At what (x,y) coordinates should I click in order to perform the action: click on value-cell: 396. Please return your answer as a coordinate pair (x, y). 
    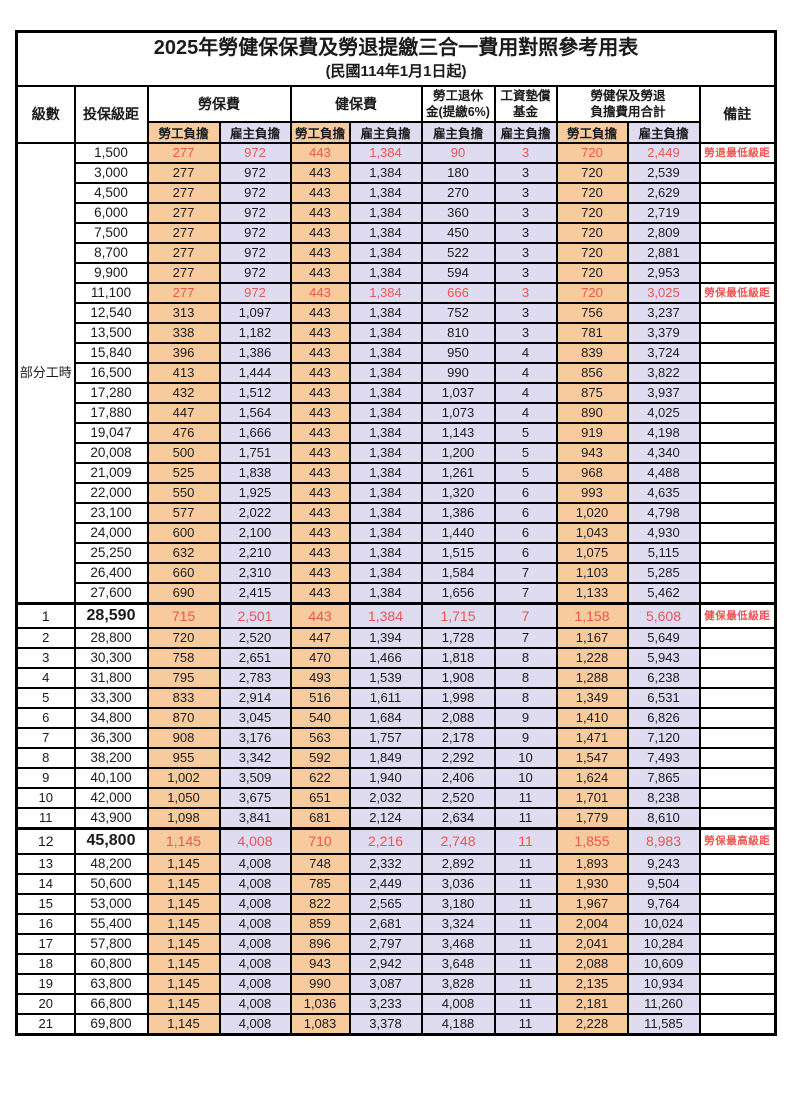
    Looking at the image, I should click on (183, 352).